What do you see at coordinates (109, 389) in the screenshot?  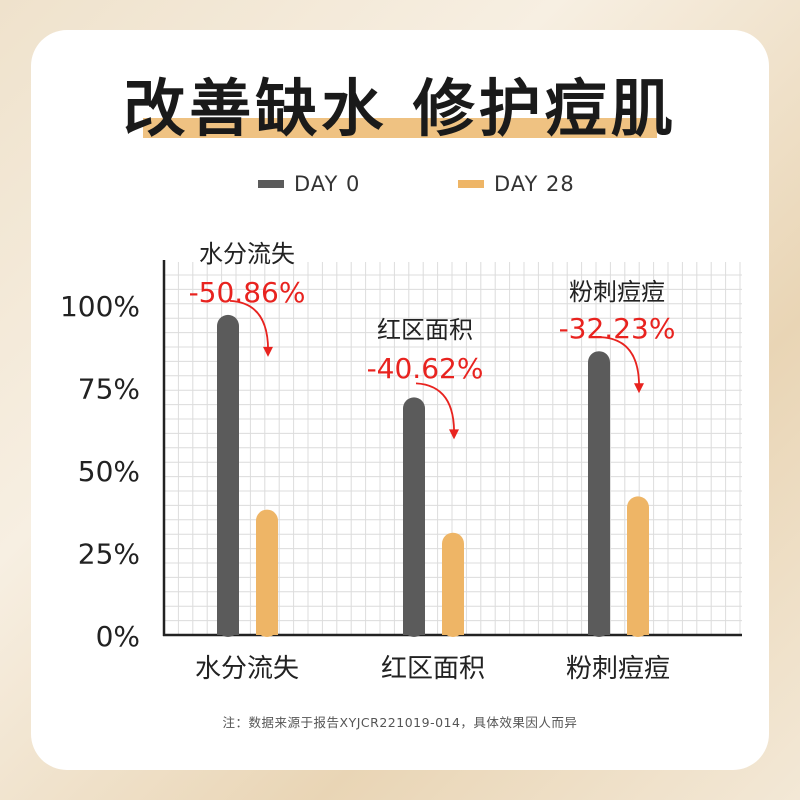 I see `y-tick-label: 75%` at bounding box center [109, 389].